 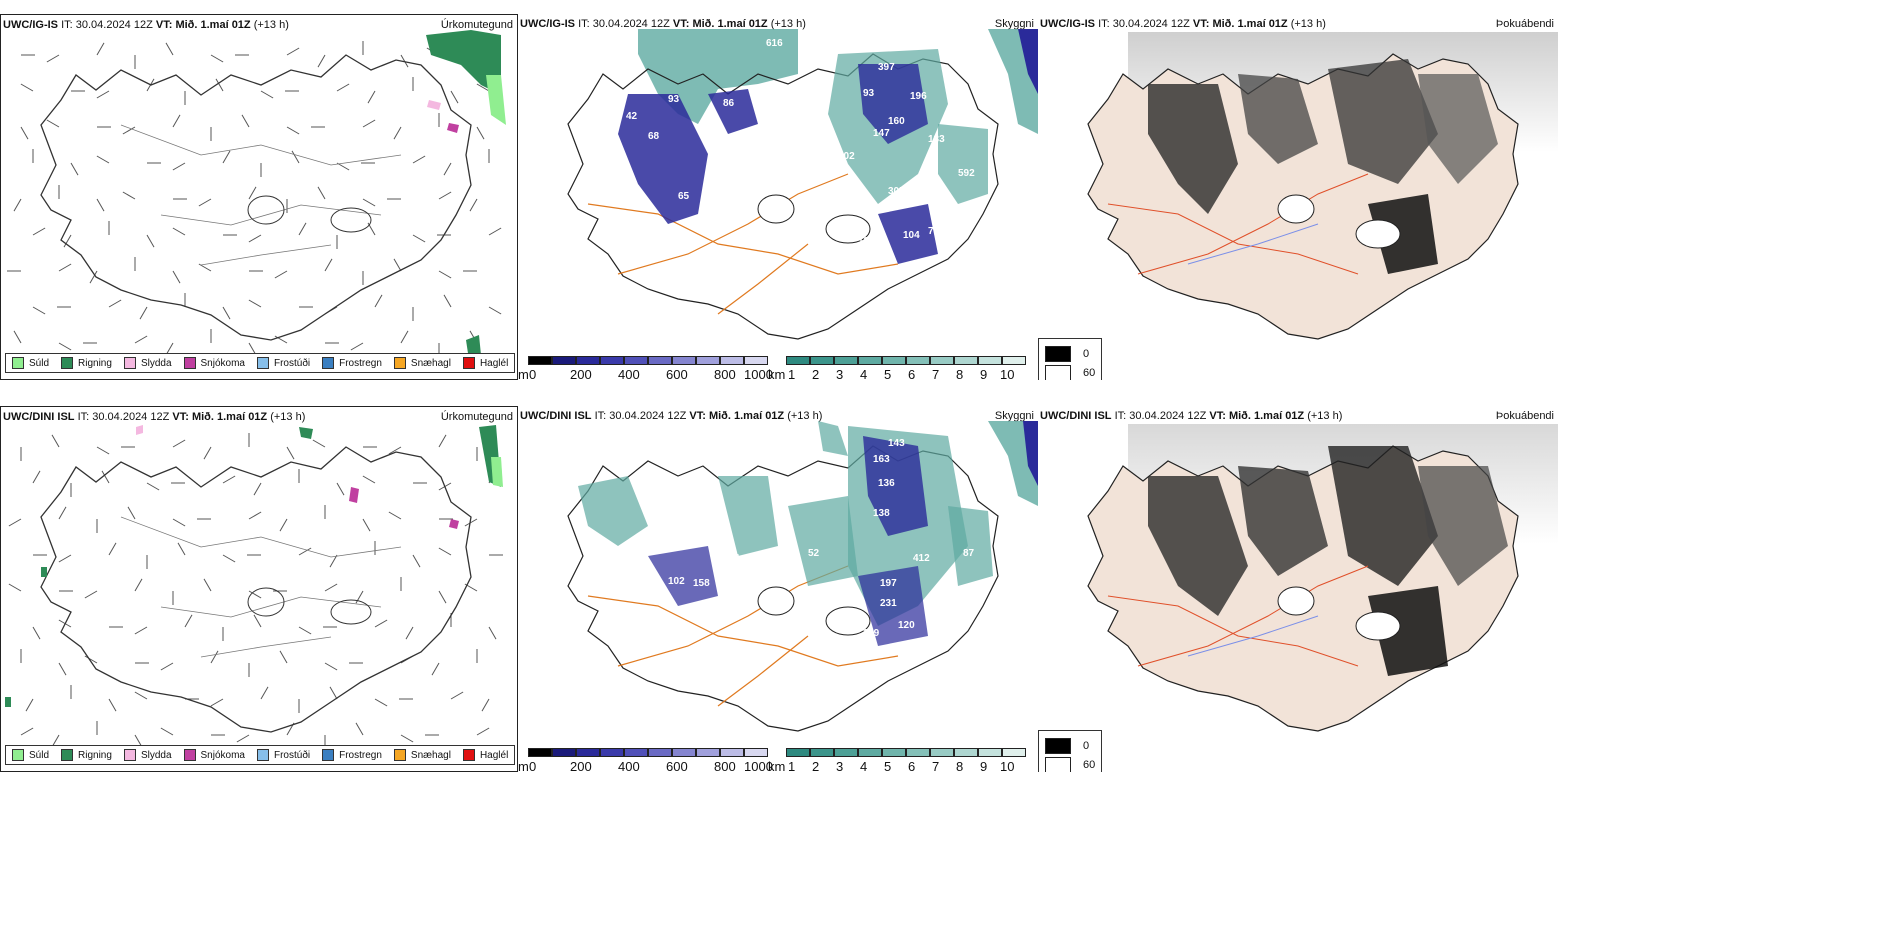 What do you see at coordinates (758, 765) in the screenshot?
I see `colorbar-tick: 1000` at bounding box center [758, 765].